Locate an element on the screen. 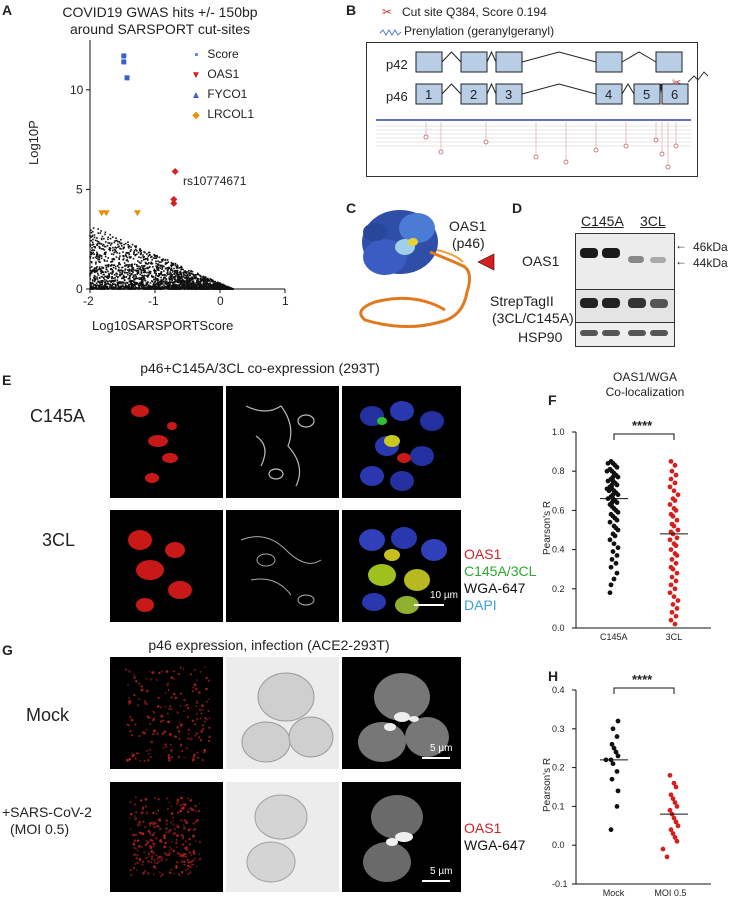  prenylation-chain is located at coordinates (698, 77).